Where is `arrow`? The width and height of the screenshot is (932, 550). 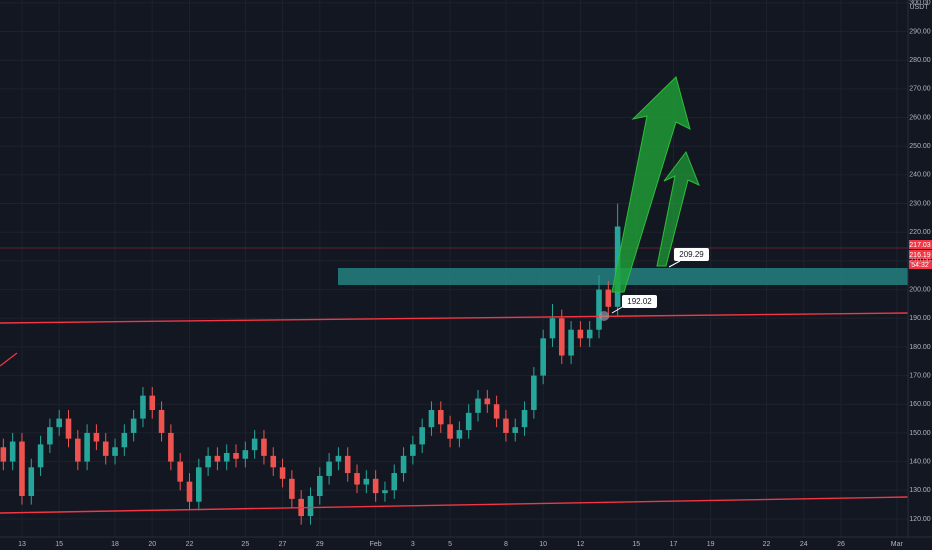 arrow is located at coordinates (651, 184).